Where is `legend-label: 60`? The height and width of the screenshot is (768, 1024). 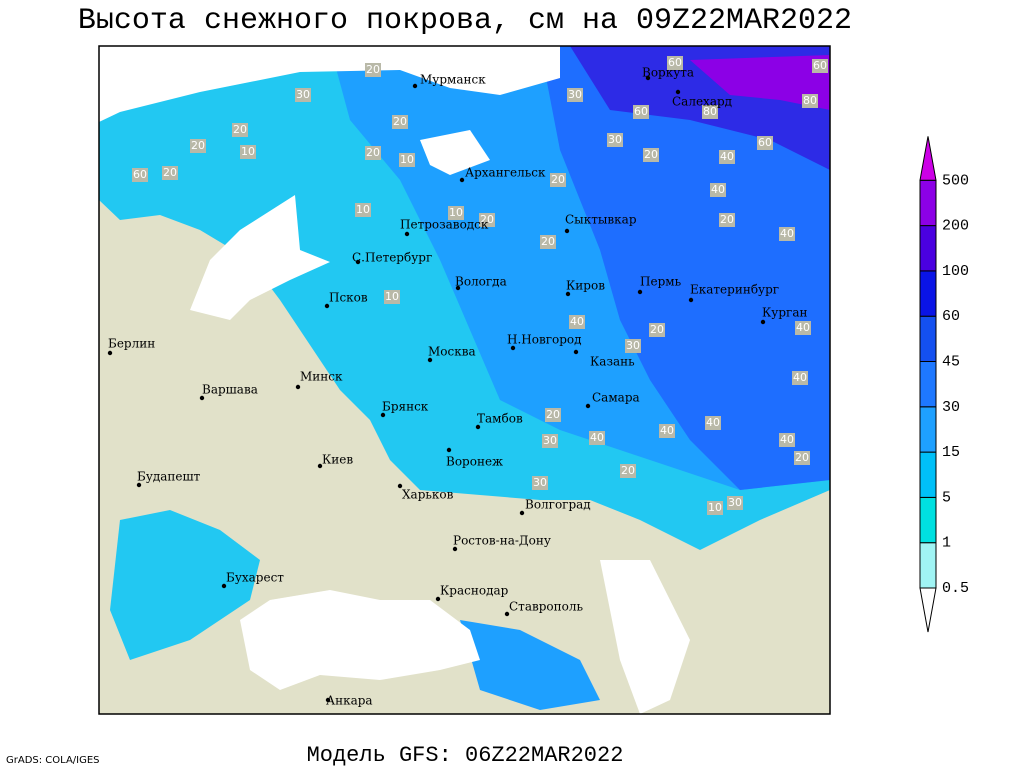 legend-label: 60 is located at coordinates (951, 316).